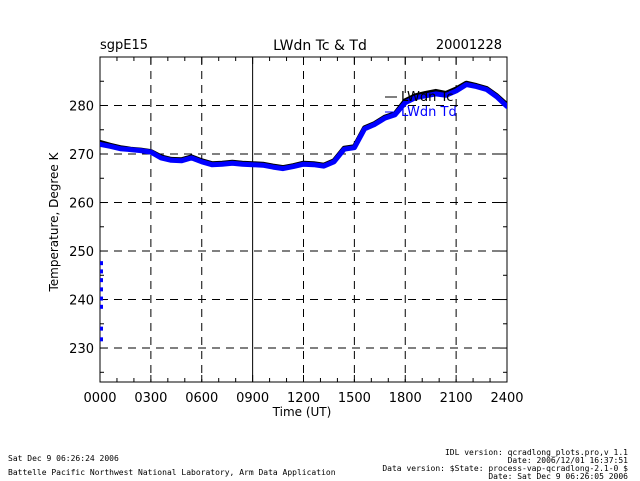  What do you see at coordinates (536, 452) in the screenshot?
I see `footer-idl-version: IDL version: qcradlong_plots.pro,v 1.1` at bounding box center [536, 452].